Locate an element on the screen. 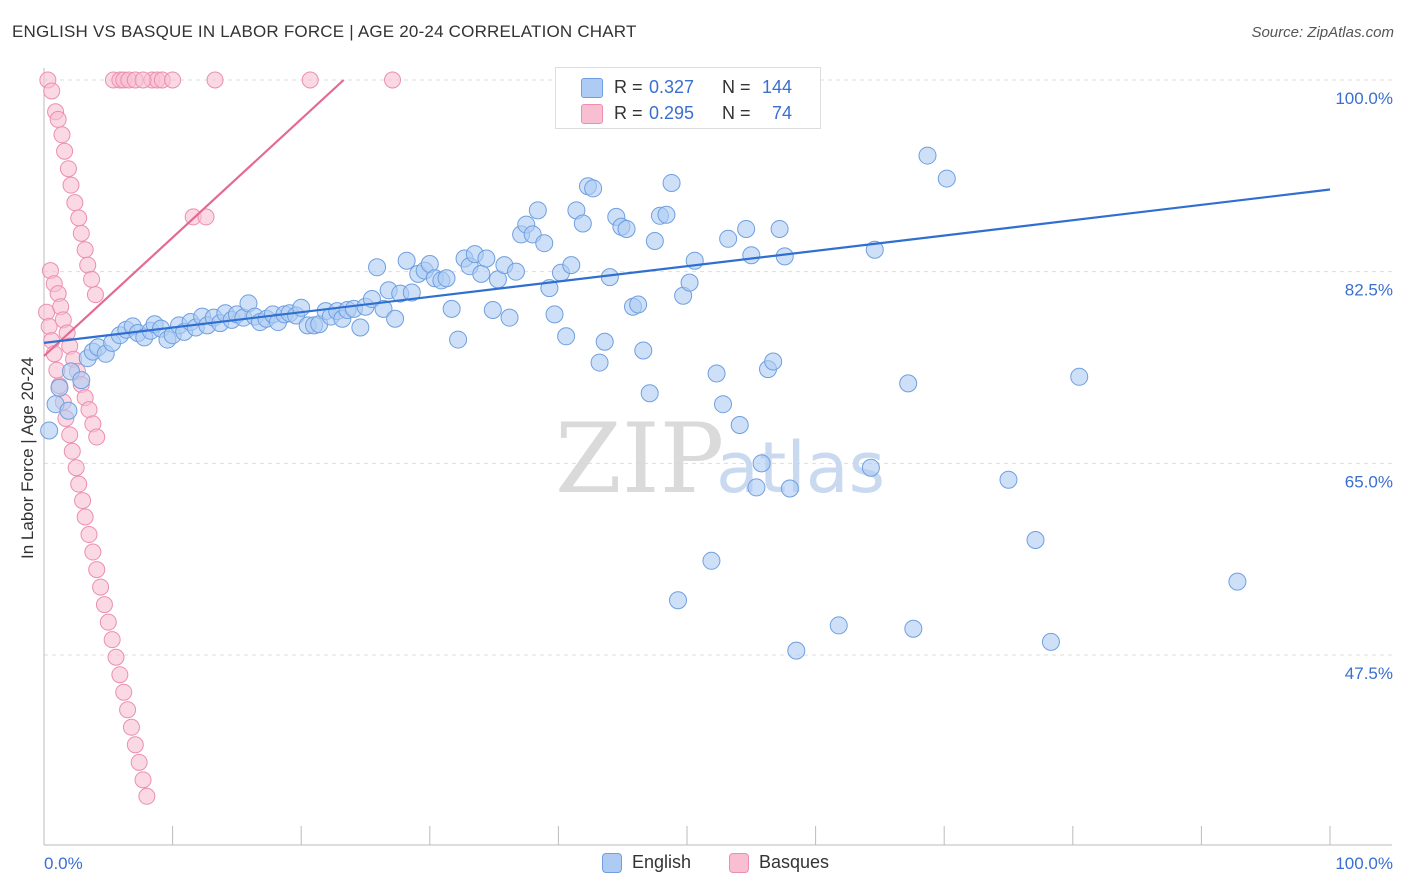 This screenshot has height=892, width=1406. y-tick-labels: 100.0% 82.5% 65.0% 47.5% is located at coordinates (1364, 386).